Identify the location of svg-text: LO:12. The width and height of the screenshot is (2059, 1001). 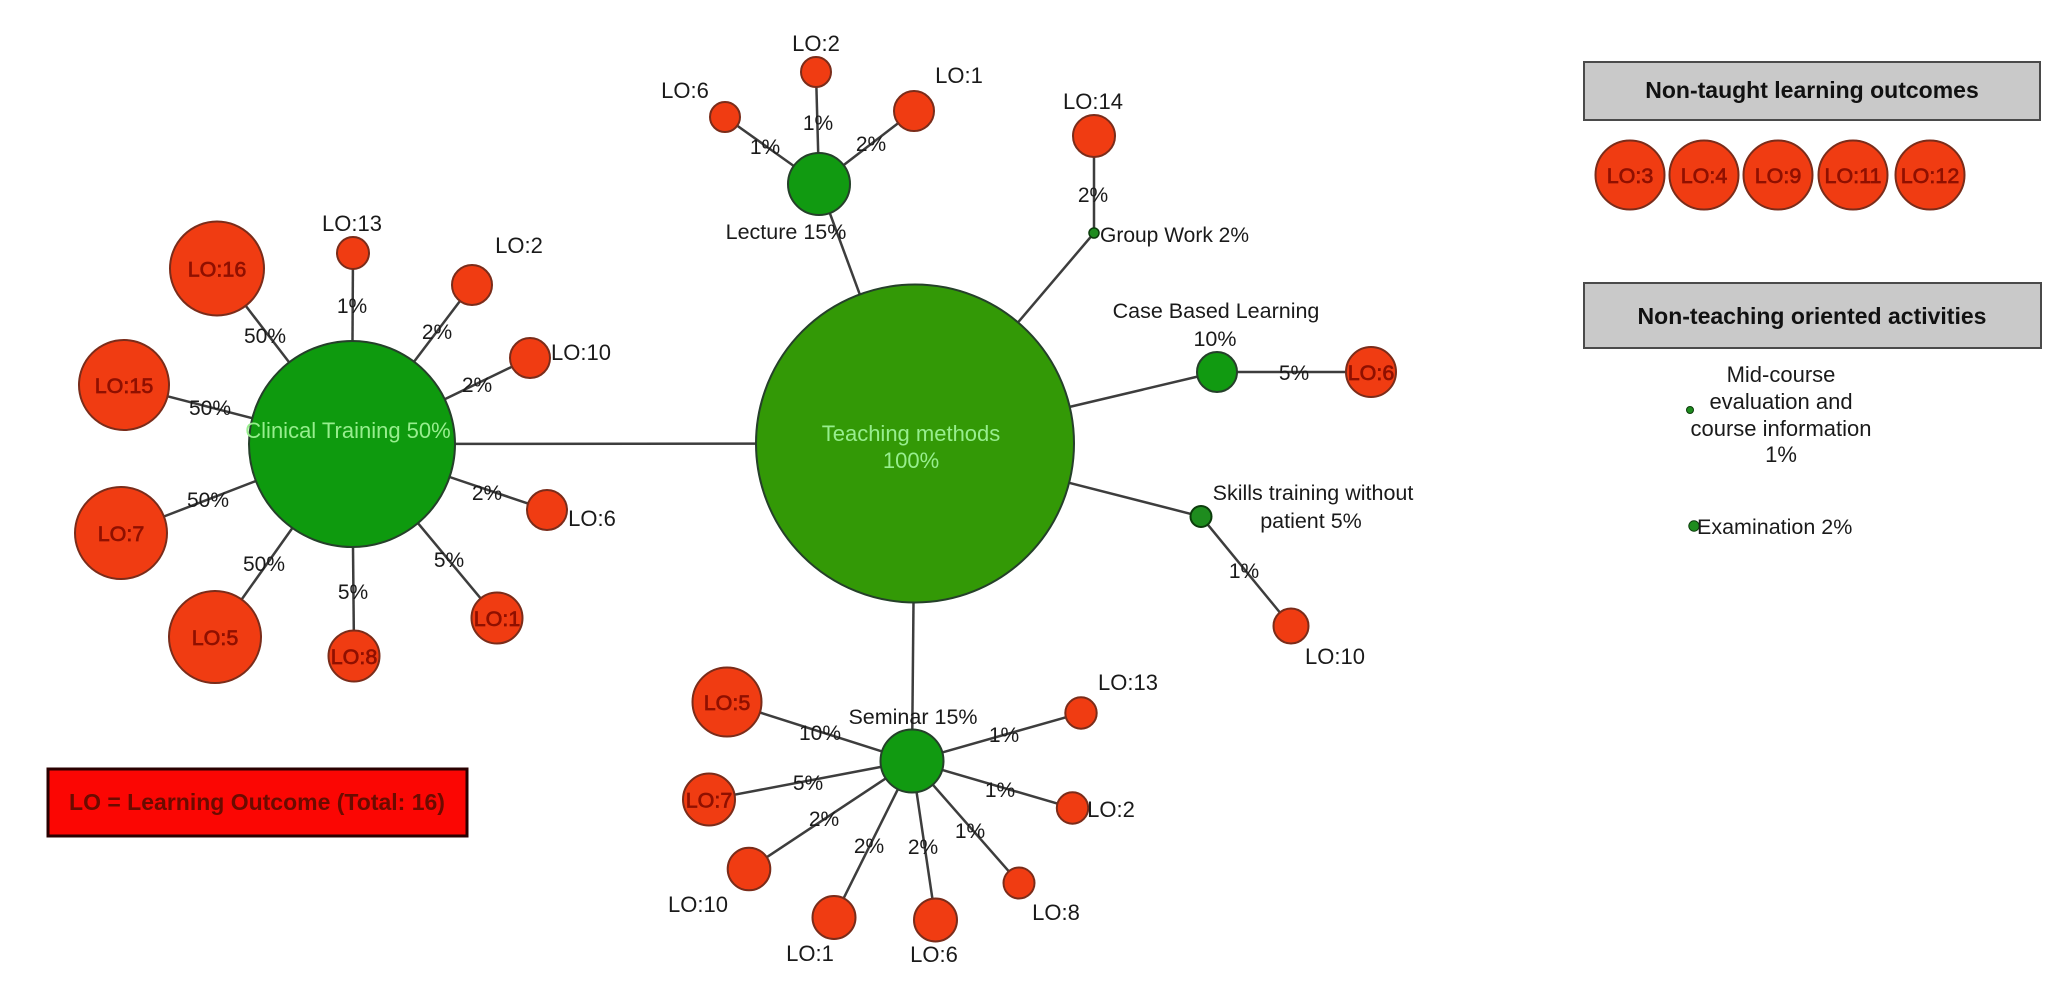
(1930, 176).